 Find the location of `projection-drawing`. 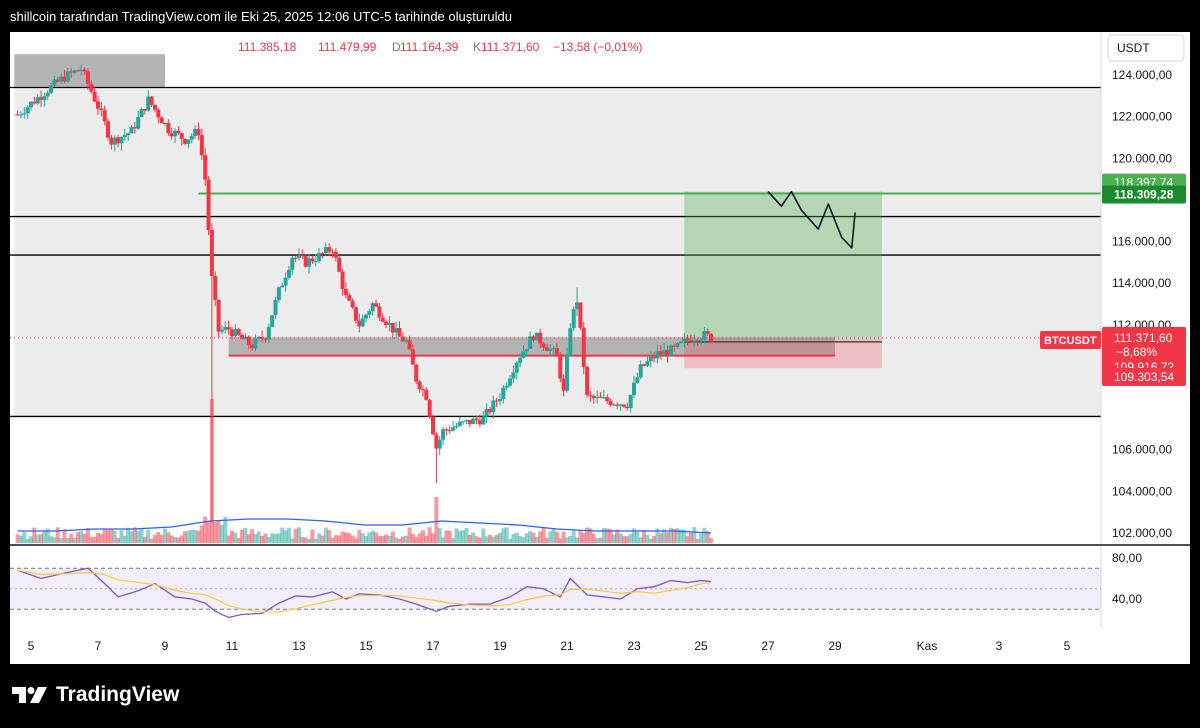

projection-drawing is located at coordinates (811, 219).